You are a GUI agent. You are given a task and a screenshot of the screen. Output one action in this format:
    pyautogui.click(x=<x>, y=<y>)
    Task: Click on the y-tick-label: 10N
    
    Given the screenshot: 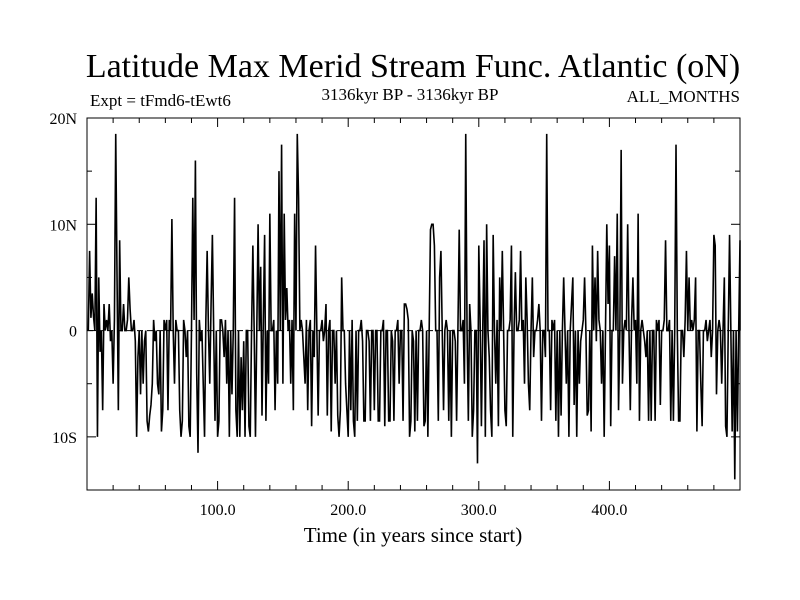 What is the action you would take?
    pyautogui.click(x=63, y=225)
    